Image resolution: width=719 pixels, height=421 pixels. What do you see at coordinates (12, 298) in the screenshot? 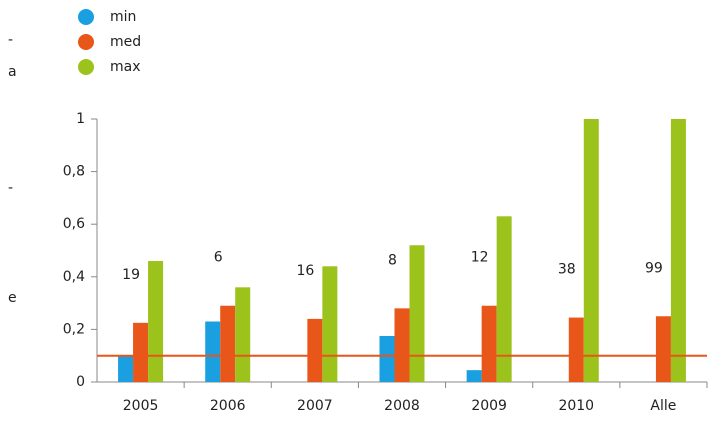
I see `side-fragment: e` at bounding box center [12, 298].